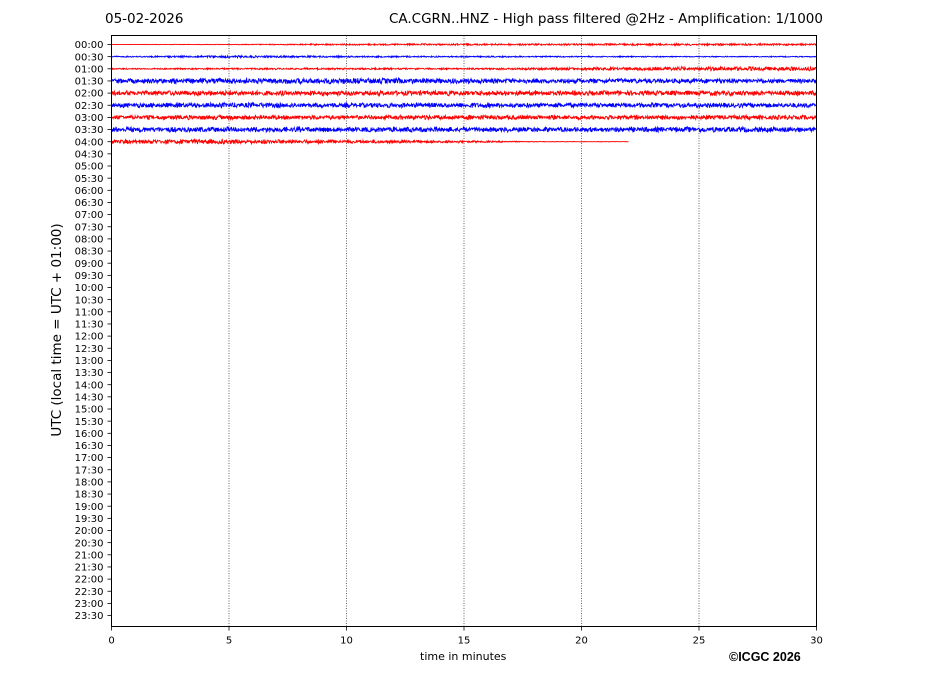 The image size is (927, 696). I want to click on y-tick-label: 03:00, so click(89, 118).